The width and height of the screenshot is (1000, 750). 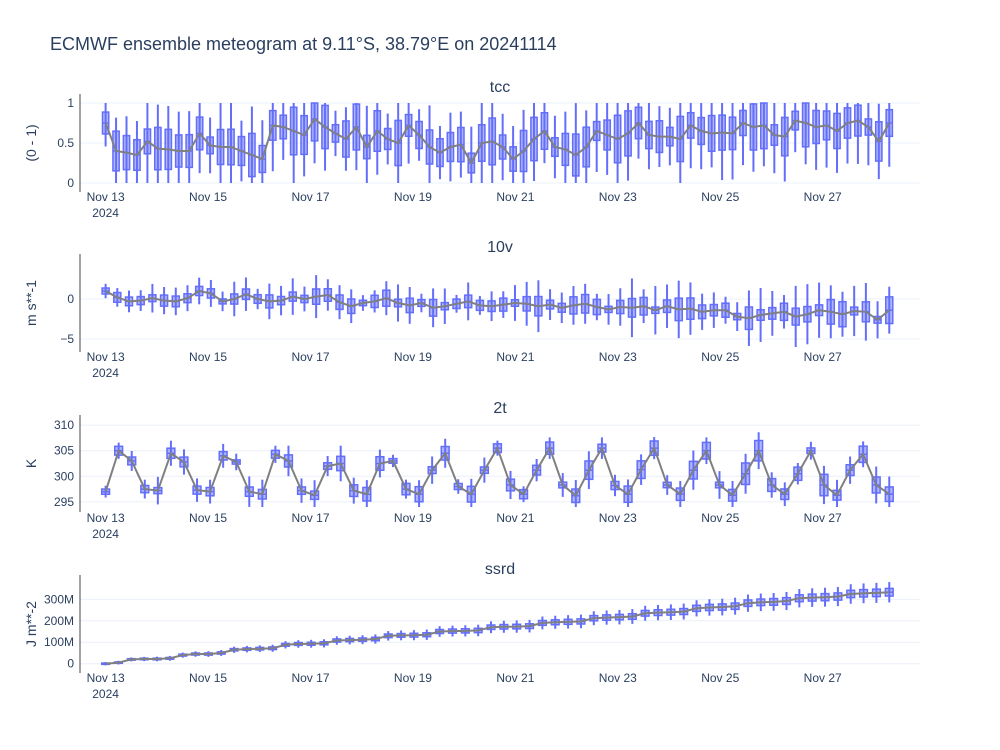 What do you see at coordinates (65, 143) in the screenshot?
I see `y-tick-label: 0.5` at bounding box center [65, 143].